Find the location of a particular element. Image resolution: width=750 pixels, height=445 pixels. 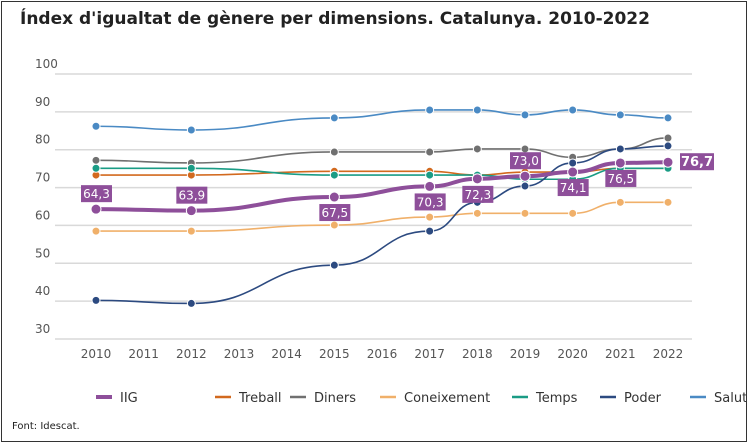

data-label: 74,1 is located at coordinates (573, 188).